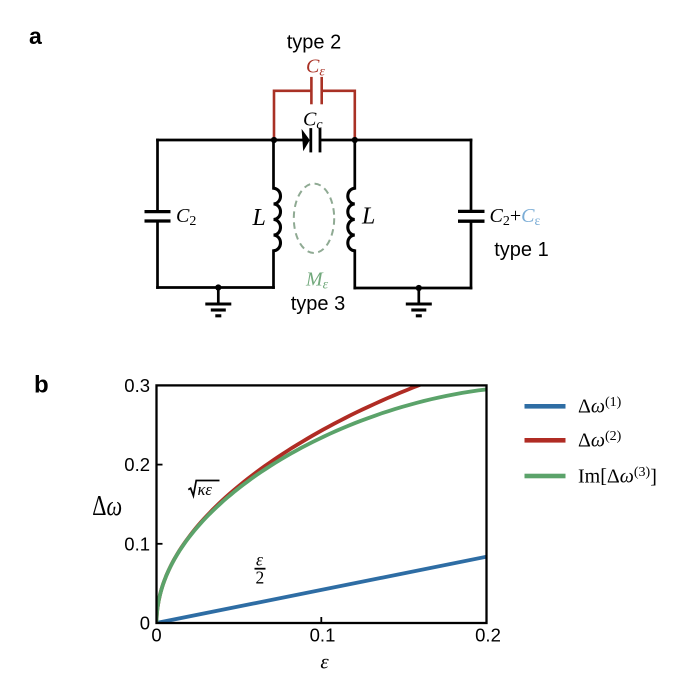 This screenshot has height=692, width=692. Describe the element at coordinates (107, 507) in the screenshot. I see `svg-text: Δω` at that location.